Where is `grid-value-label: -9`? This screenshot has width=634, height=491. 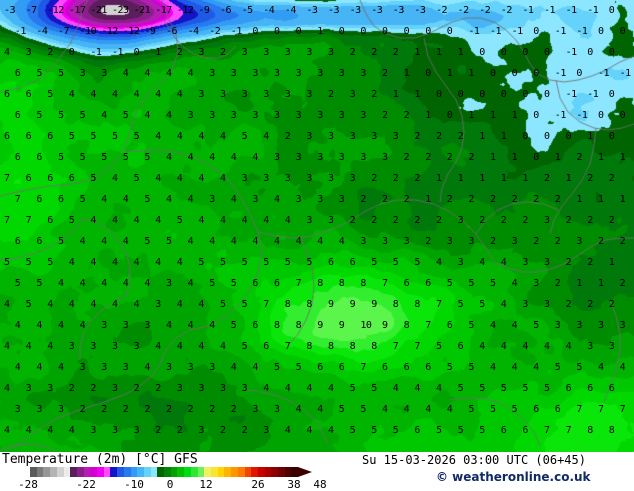 grid-value-label: -9 is located at coordinates (204, 10).